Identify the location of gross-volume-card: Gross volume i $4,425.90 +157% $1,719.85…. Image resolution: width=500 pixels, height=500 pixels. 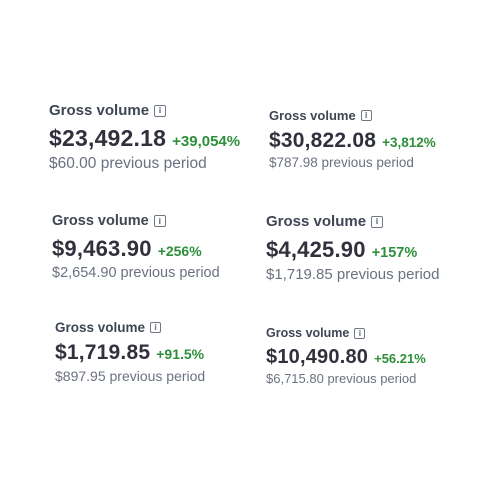
(352, 247).